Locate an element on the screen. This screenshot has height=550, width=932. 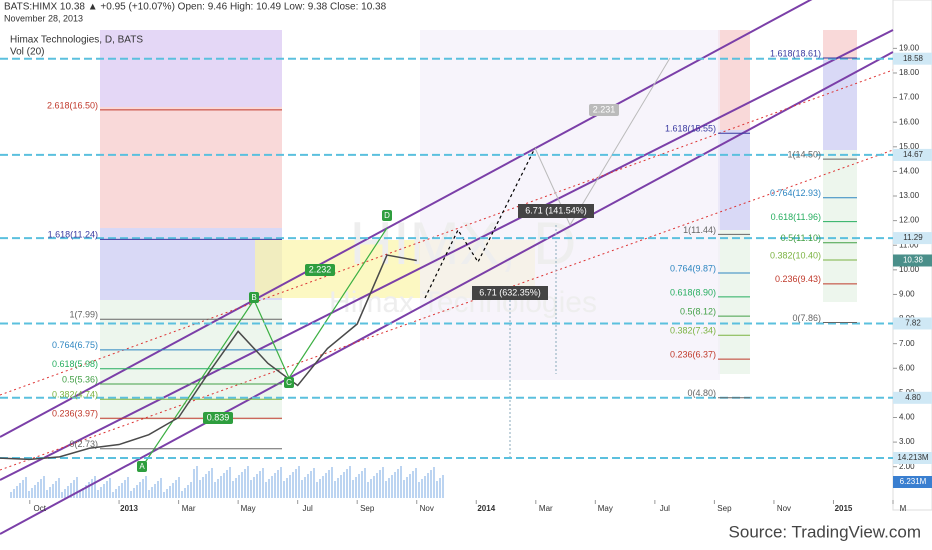
y-tick-label: 2.00 is located at coordinates (907, 466).